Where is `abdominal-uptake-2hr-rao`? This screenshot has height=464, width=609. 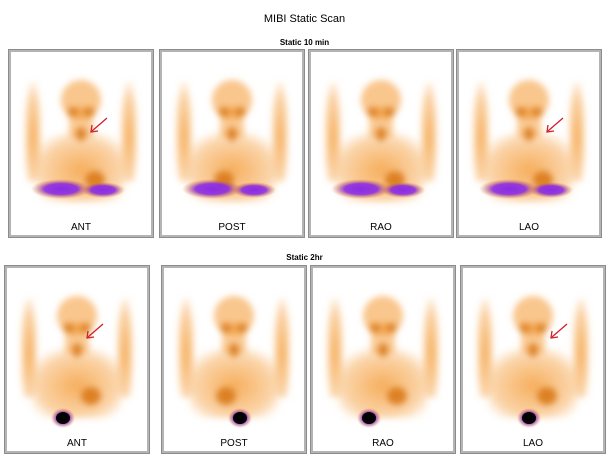 abdominal-uptake-2hr-rao is located at coordinates (369, 418).